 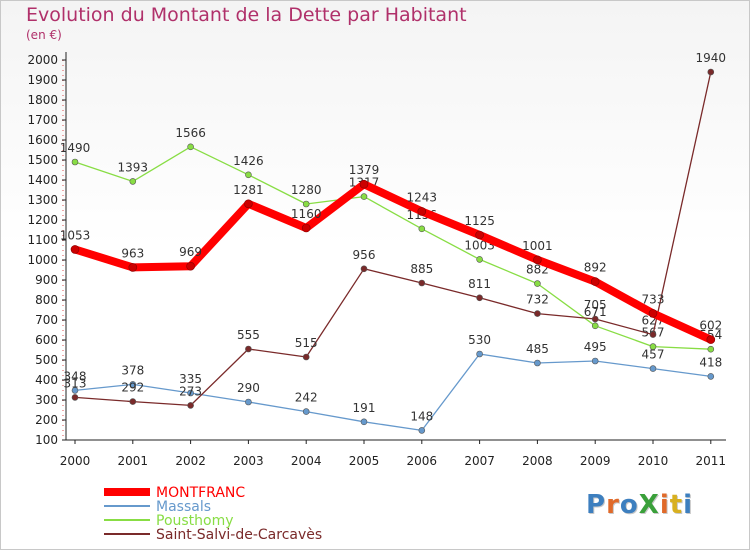 What do you see at coordinates (479, 221) in the screenshot?
I see `data-label: 1125` at bounding box center [479, 221].